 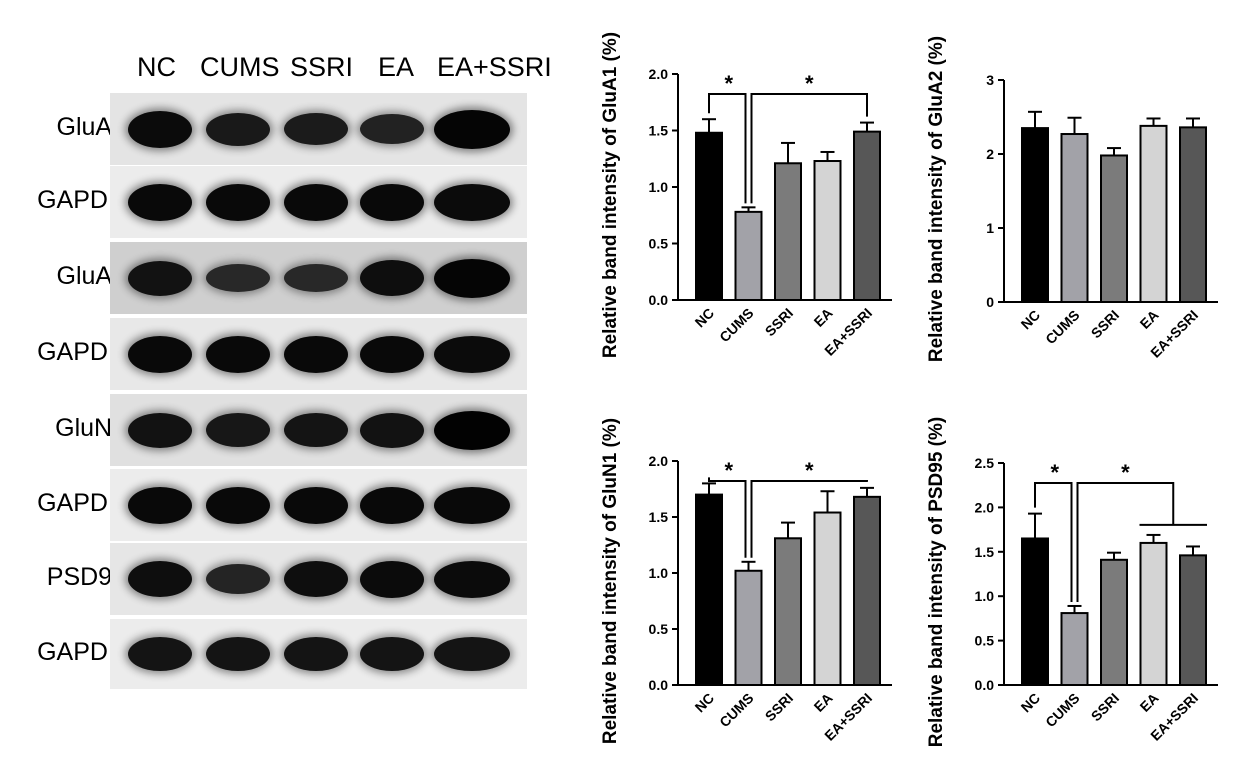 What do you see at coordinates (91, 127) in the screenshot?
I see `blot-row-label-glua1: GluA1` at bounding box center [91, 127].